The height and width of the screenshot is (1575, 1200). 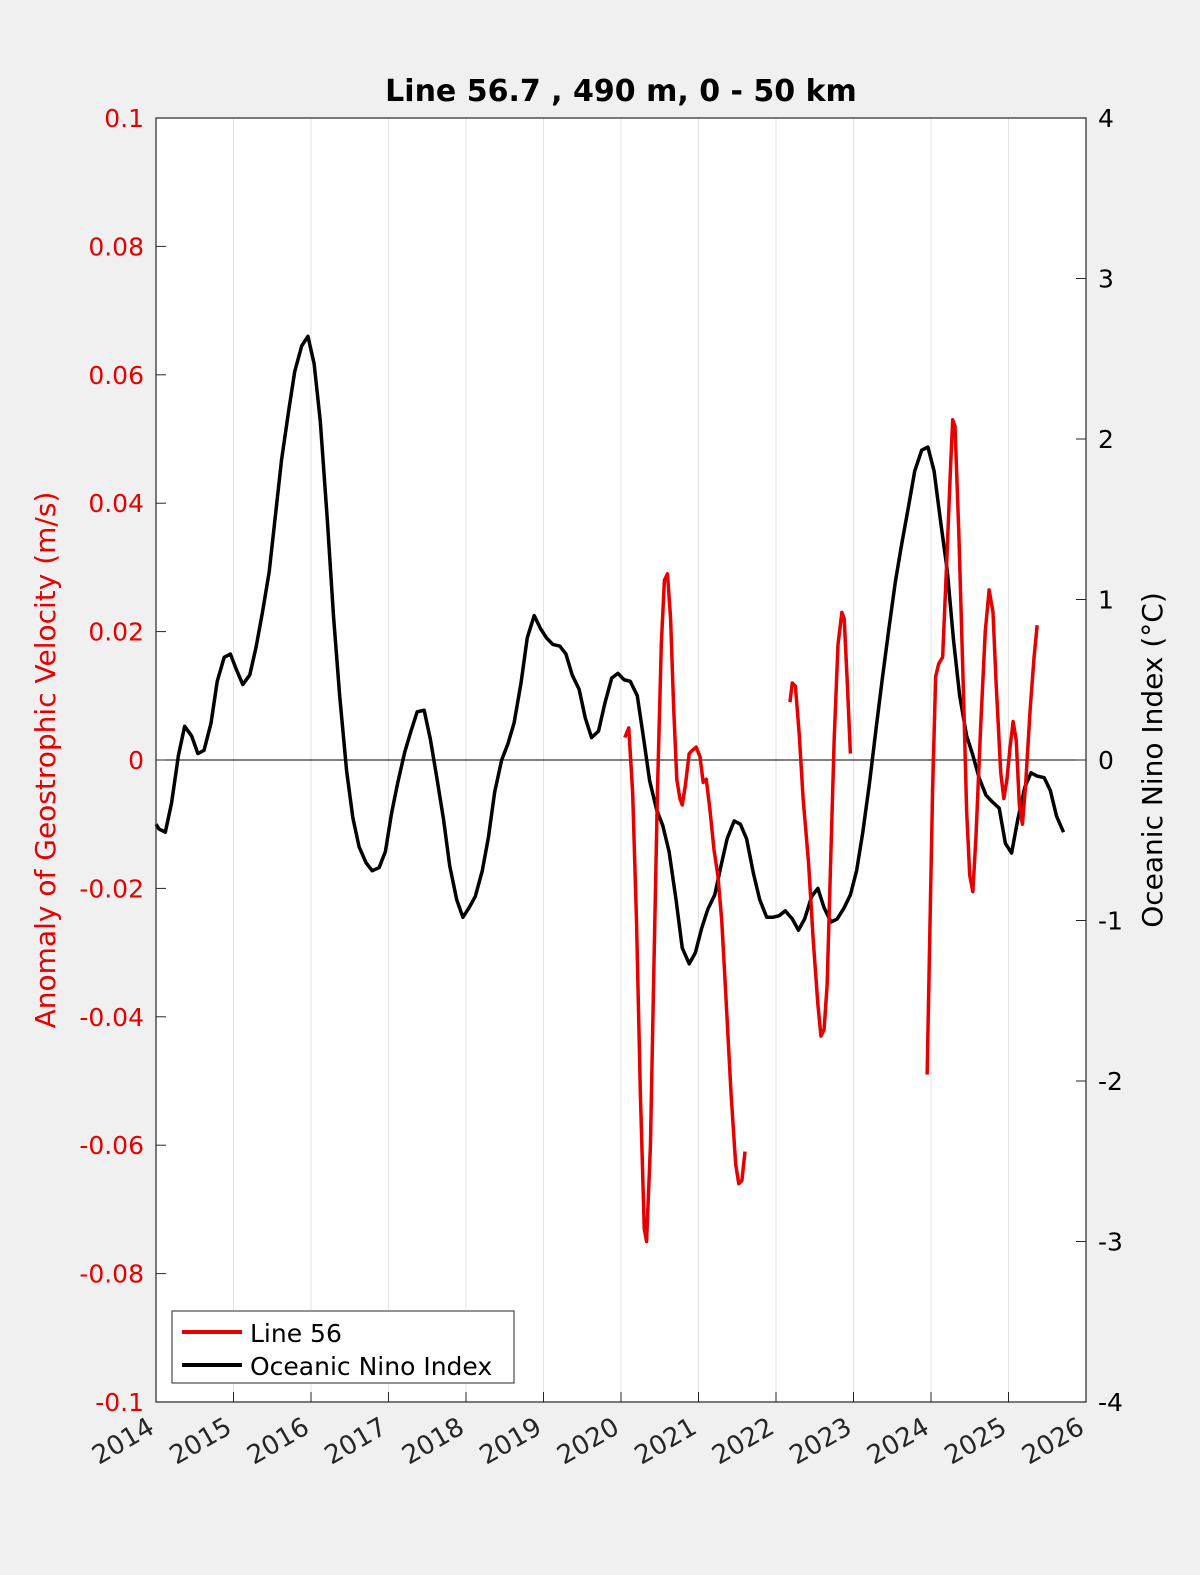 I want to click on x-tick-label-2015: 2015, so click(x=201, y=1441).